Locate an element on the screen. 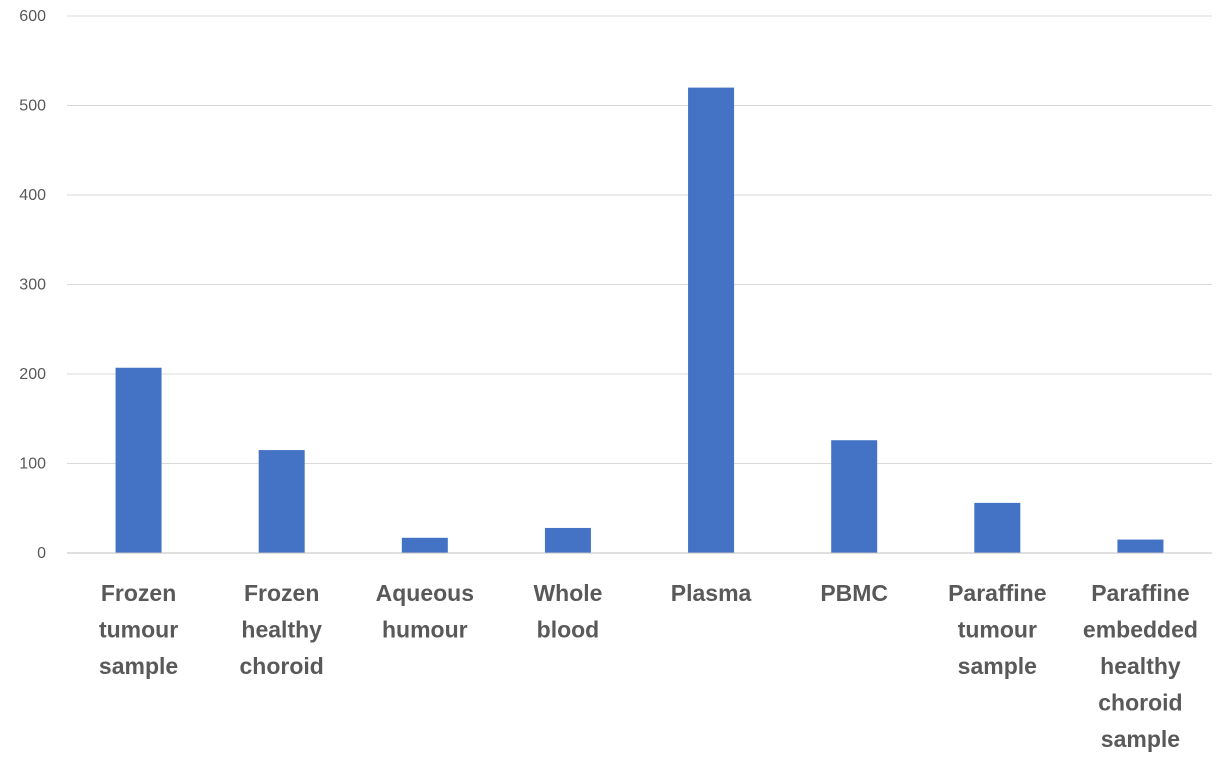  x-tick-label-line: Whole is located at coordinates (567, 593).